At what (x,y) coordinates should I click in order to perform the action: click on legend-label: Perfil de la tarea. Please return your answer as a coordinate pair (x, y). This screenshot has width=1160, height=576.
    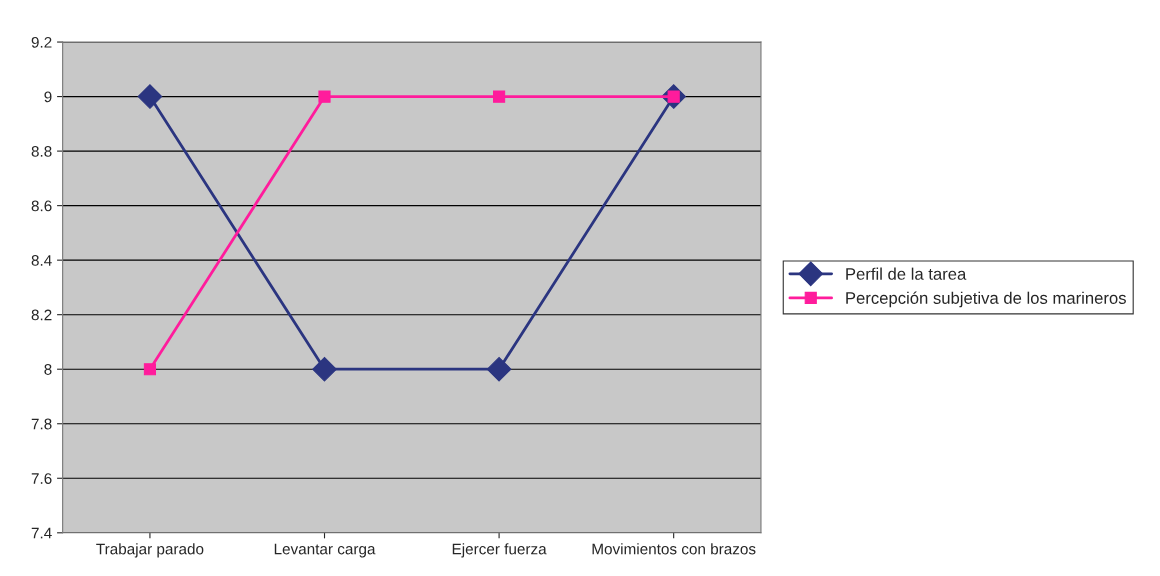
    Looking at the image, I should click on (906, 273).